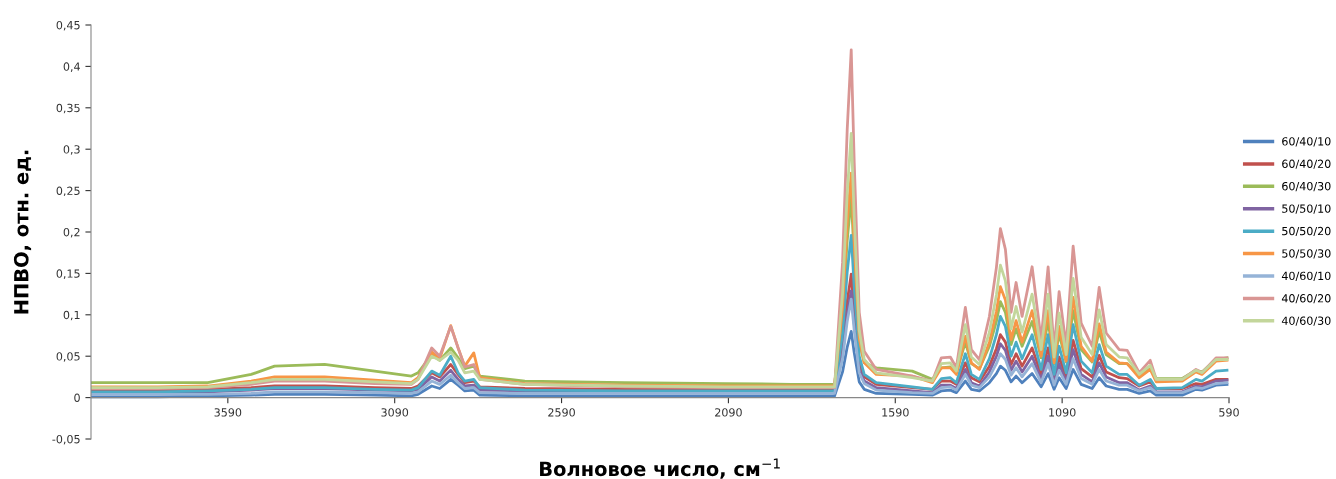  What do you see at coordinates (68, 25) in the screenshot?
I see `y-tick-label: 0,45` at bounding box center [68, 25].